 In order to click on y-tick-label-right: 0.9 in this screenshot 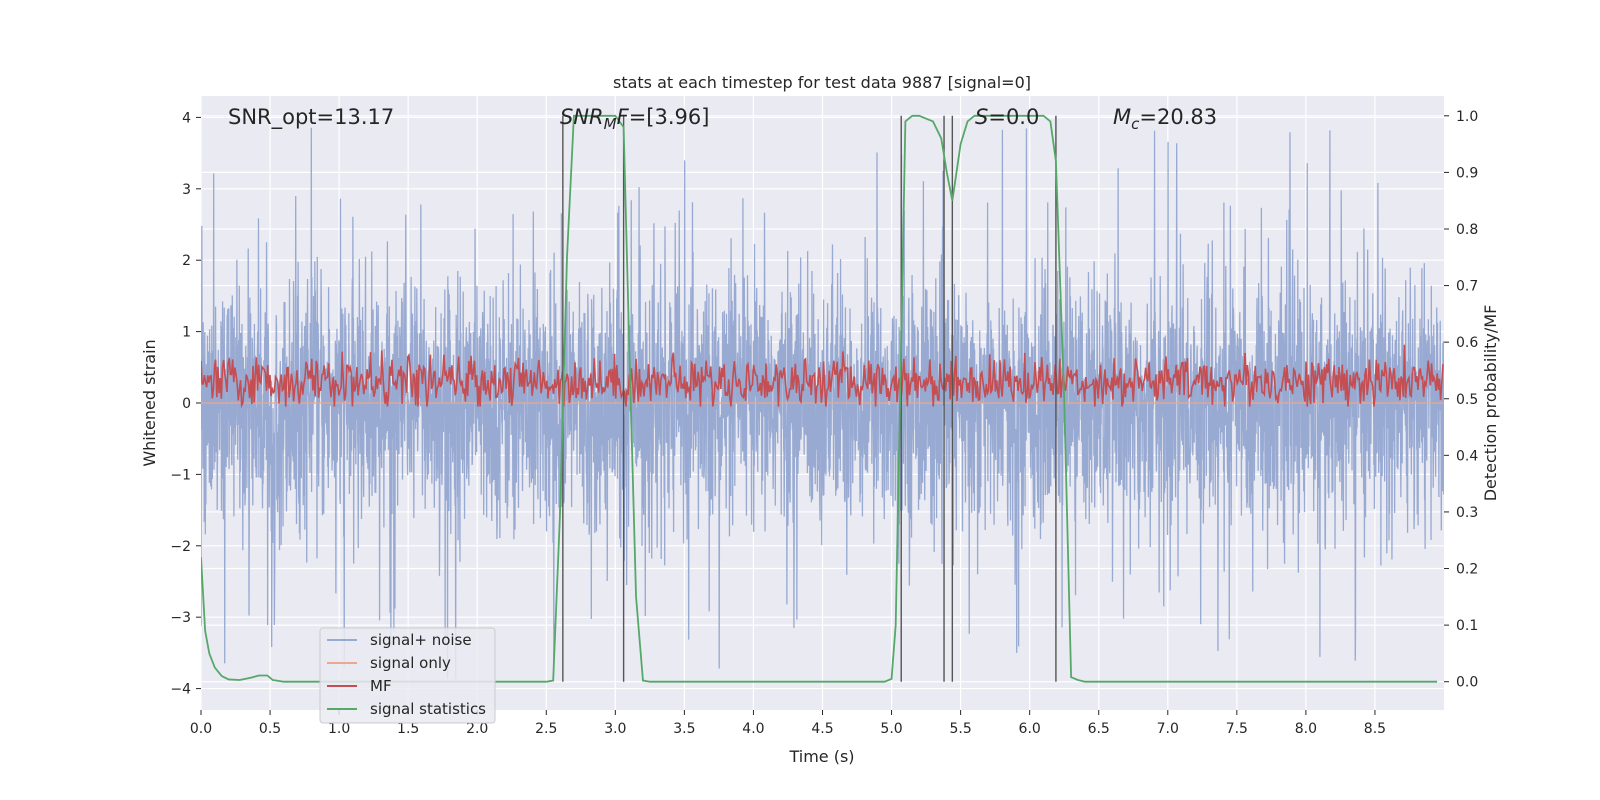, I will do `click(1467, 173)`.